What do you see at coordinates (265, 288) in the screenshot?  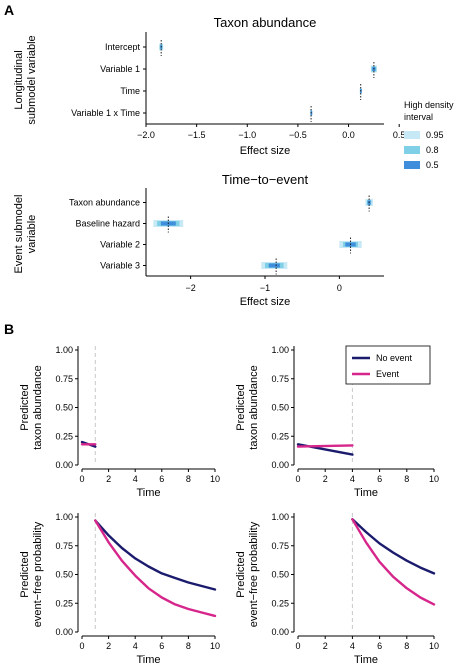 I see `x-tick-label: −1` at bounding box center [265, 288].